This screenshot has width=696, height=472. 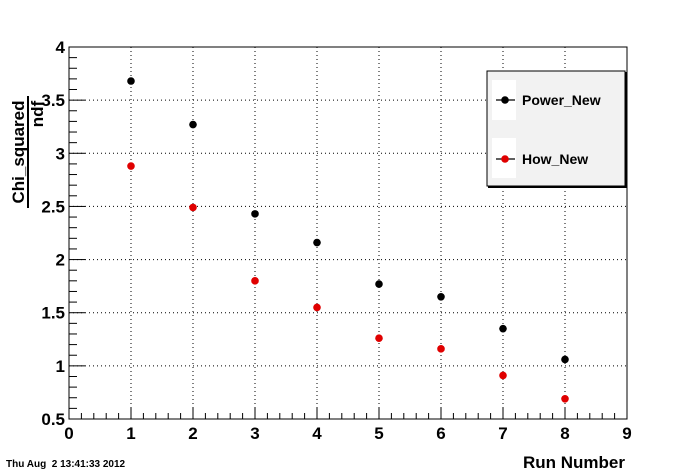 I want to click on x-tick-label: 8, so click(x=564, y=433).